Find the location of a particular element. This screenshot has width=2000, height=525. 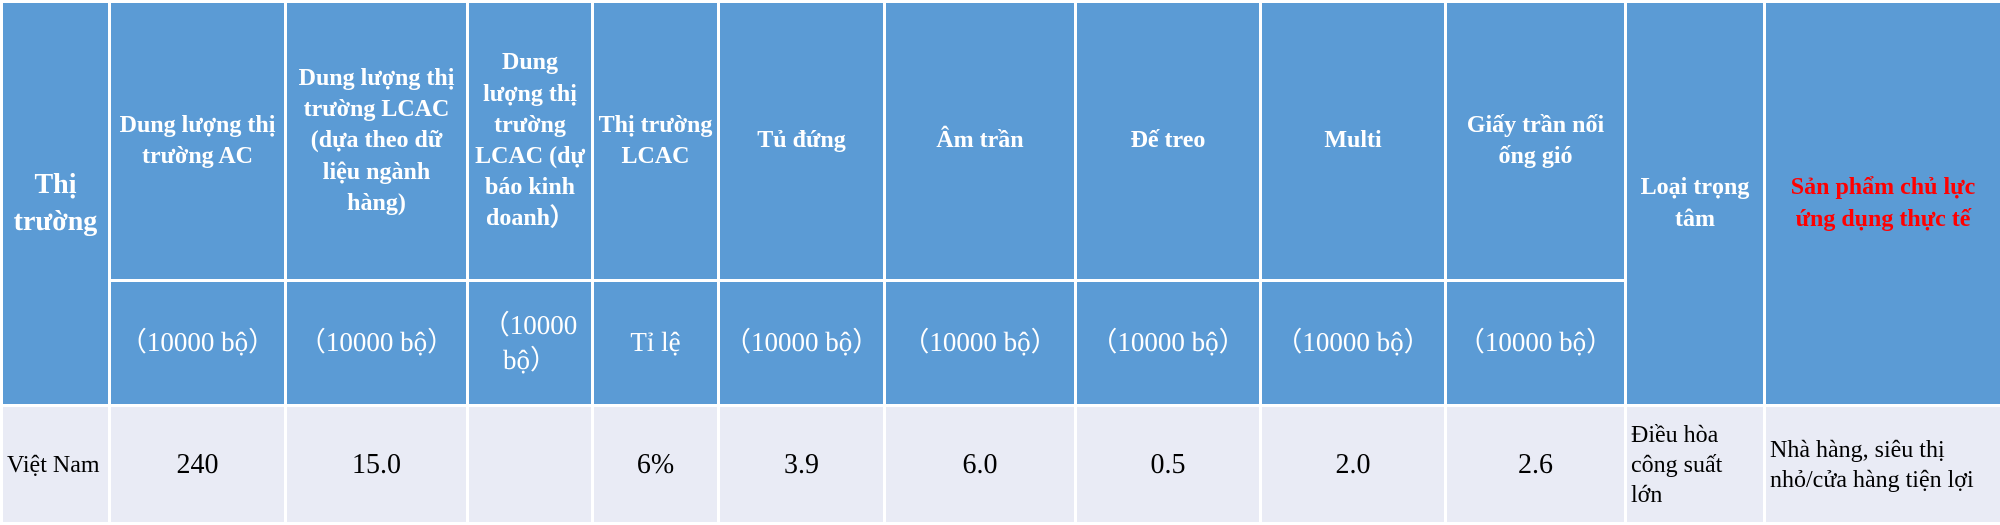

value-cell: 2.0 is located at coordinates (1353, 465).